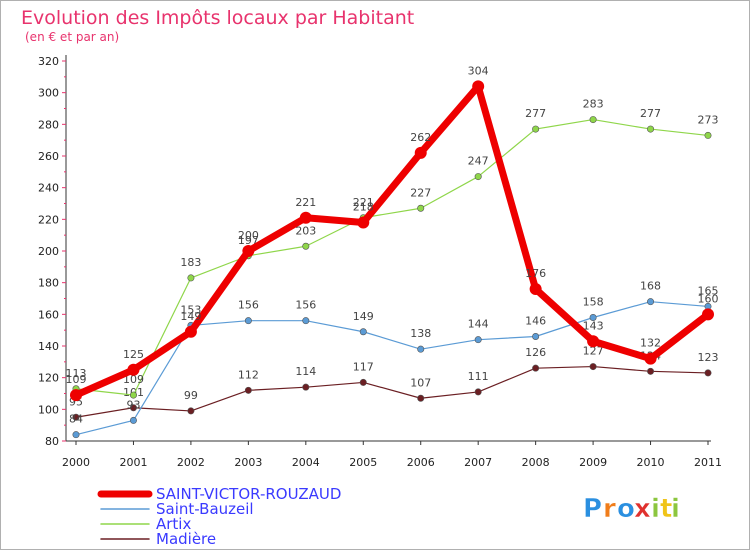 This screenshot has width=750, height=551. I want to click on y-tick-label: 80, so click(52, 441).